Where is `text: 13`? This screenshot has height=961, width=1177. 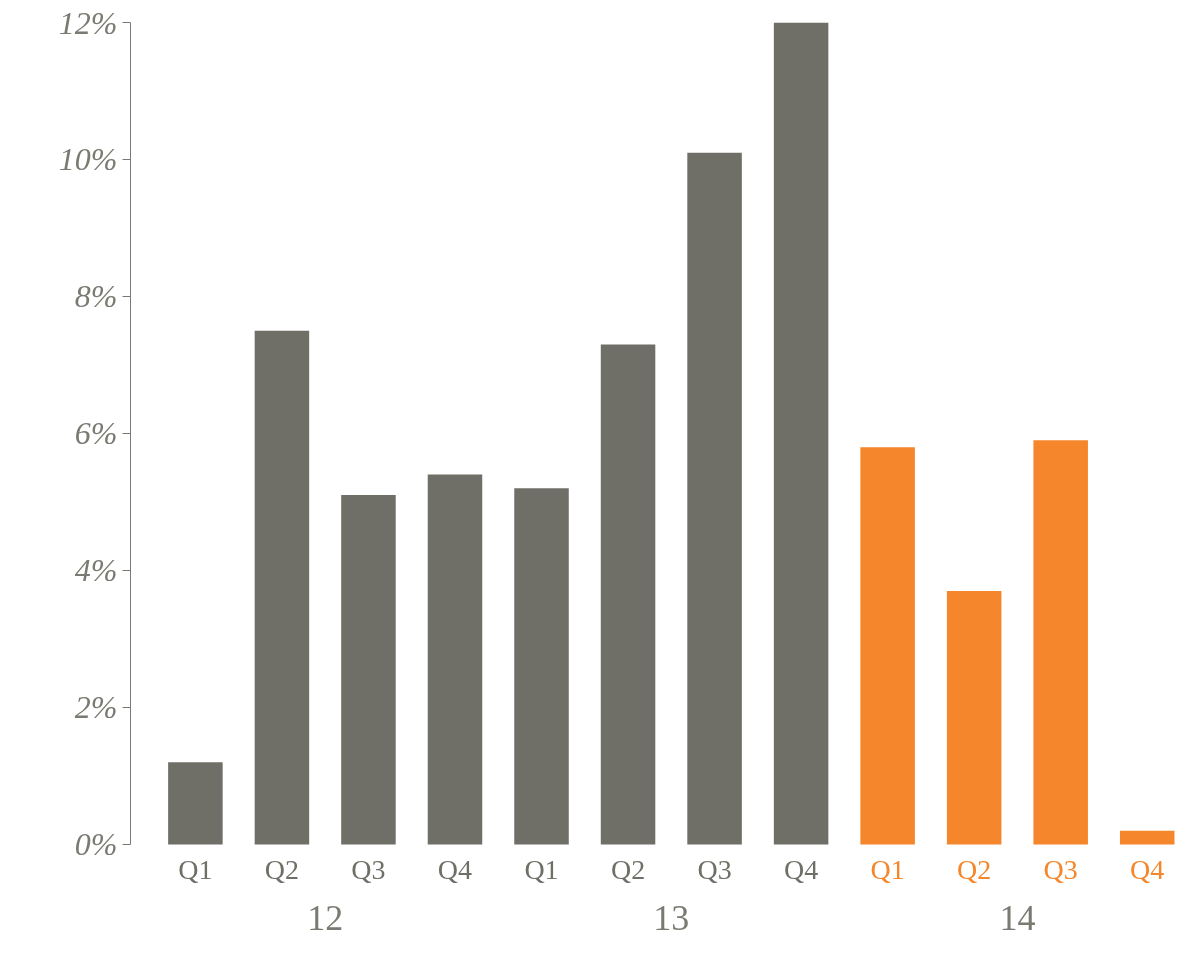
text: 13 is located at coordinates (671, 918).